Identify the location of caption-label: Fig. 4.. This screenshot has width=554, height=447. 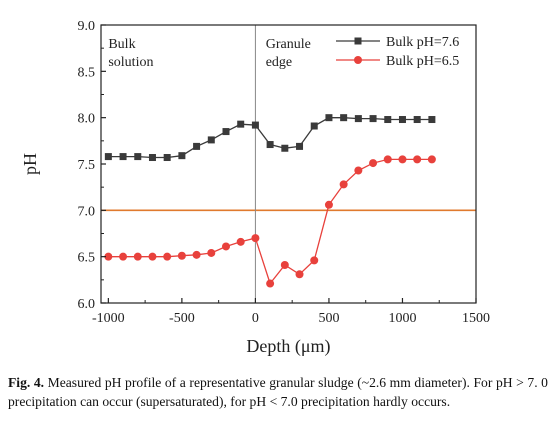
(26, 382).